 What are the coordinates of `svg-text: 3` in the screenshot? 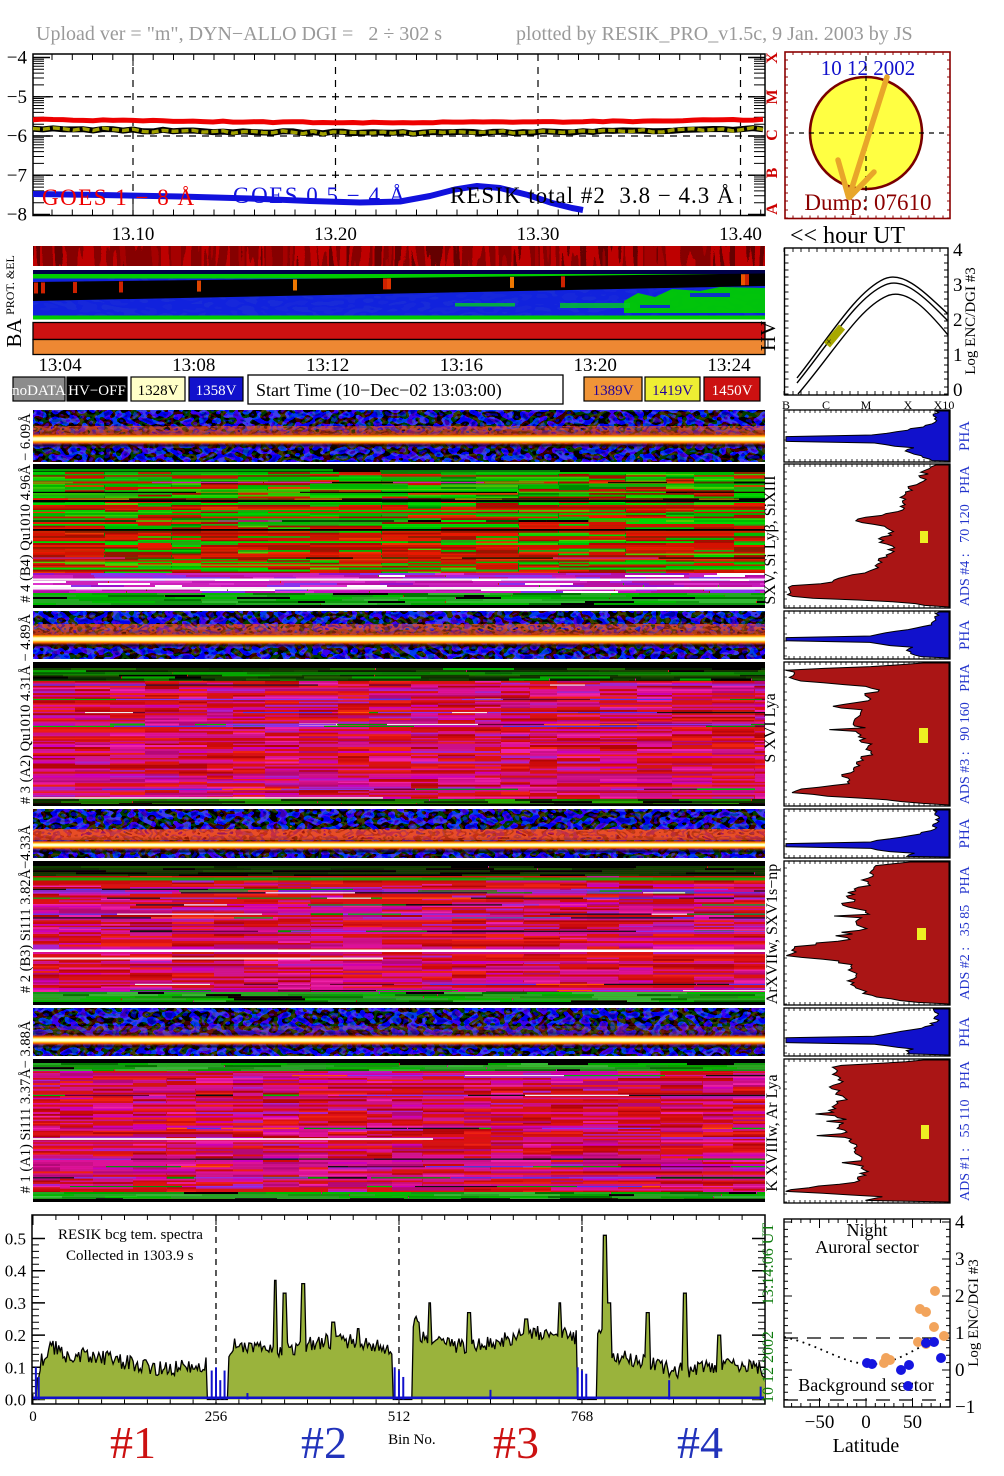 It's located at (958, 285).